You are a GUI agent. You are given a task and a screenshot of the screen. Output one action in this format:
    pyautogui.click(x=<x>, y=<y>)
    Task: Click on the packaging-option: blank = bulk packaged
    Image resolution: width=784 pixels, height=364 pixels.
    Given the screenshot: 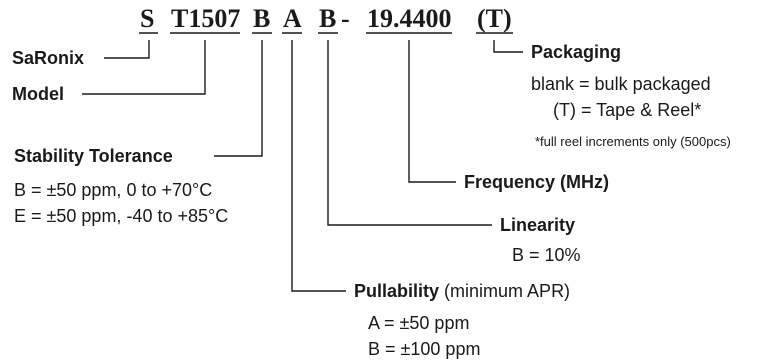 What is the action you would take?
    pyautogui.click(x=621, y=84)
    